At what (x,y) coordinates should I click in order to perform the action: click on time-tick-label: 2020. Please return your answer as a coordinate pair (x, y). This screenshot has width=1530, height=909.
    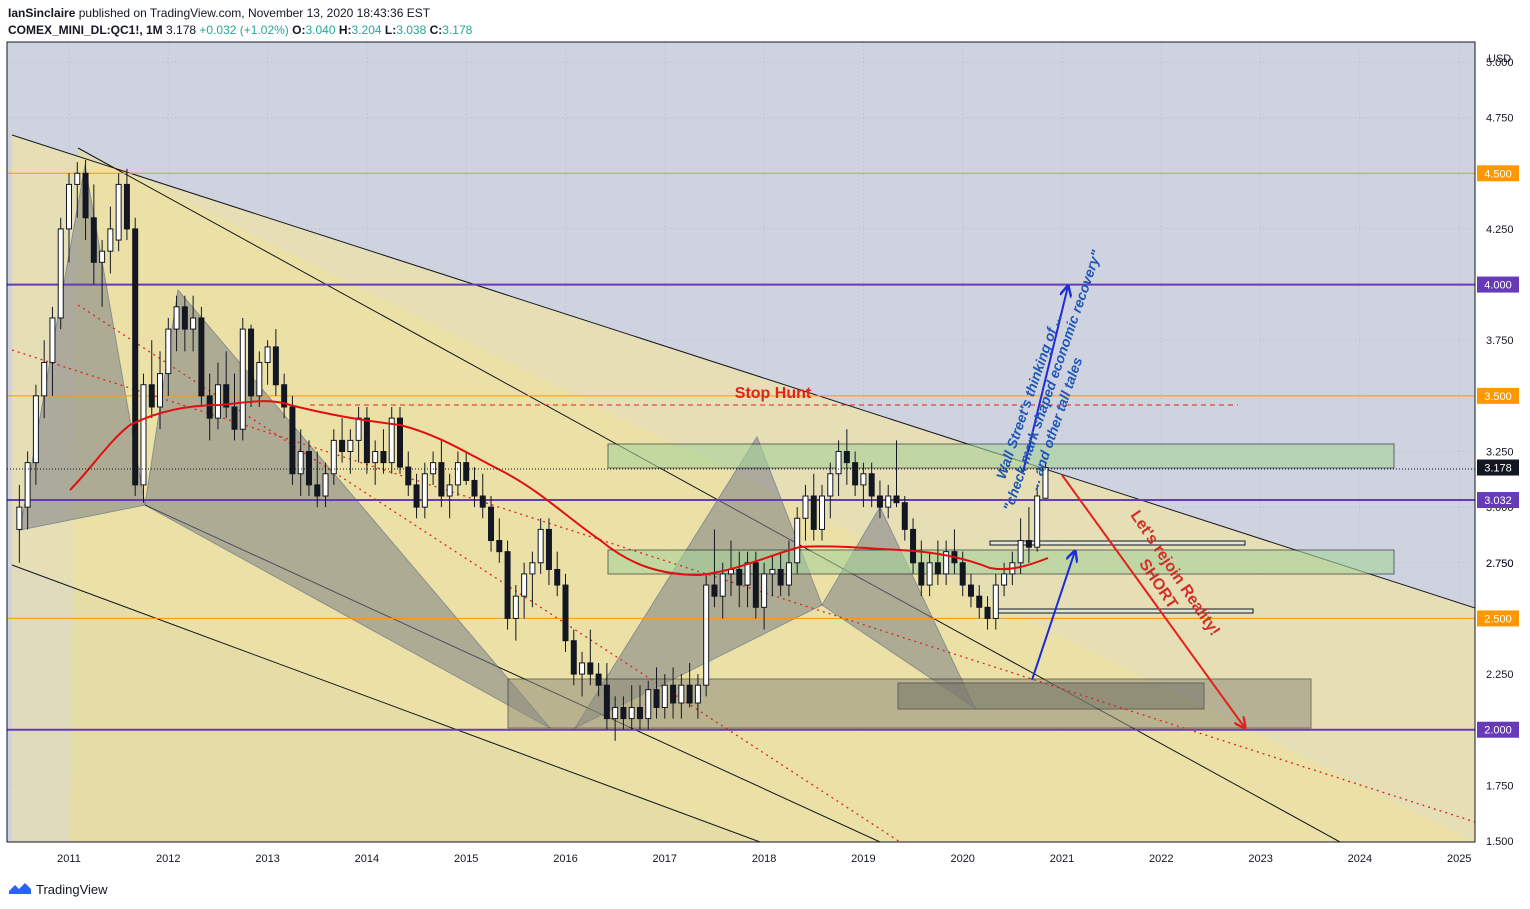
    Looking at the image, I should click on (962, 859).